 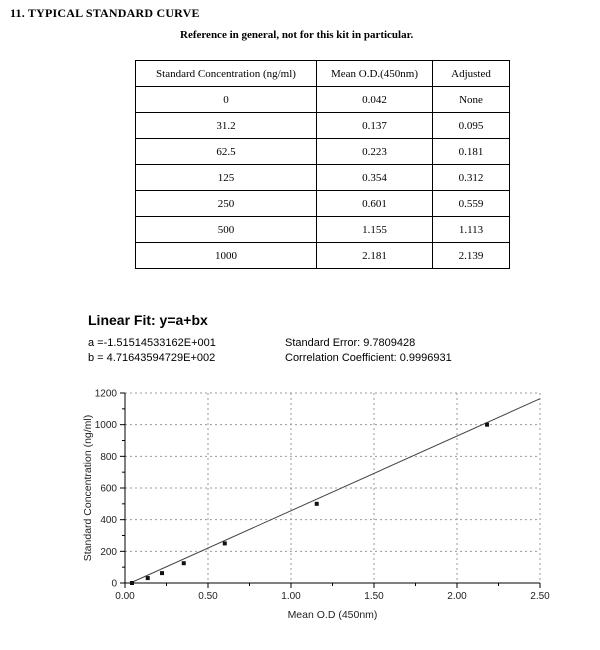 What do you see at coordinates (108, 520) in the screenshot?
I see `y-tick-label: 400` at bounding box center [108, 520].